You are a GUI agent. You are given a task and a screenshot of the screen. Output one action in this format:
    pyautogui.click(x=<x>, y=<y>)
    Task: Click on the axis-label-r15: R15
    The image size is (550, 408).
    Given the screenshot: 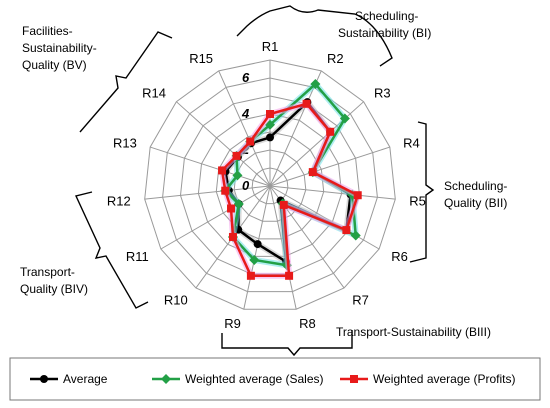 What is the action you would take?
    pyautogui.click(x=201, y=58)
    